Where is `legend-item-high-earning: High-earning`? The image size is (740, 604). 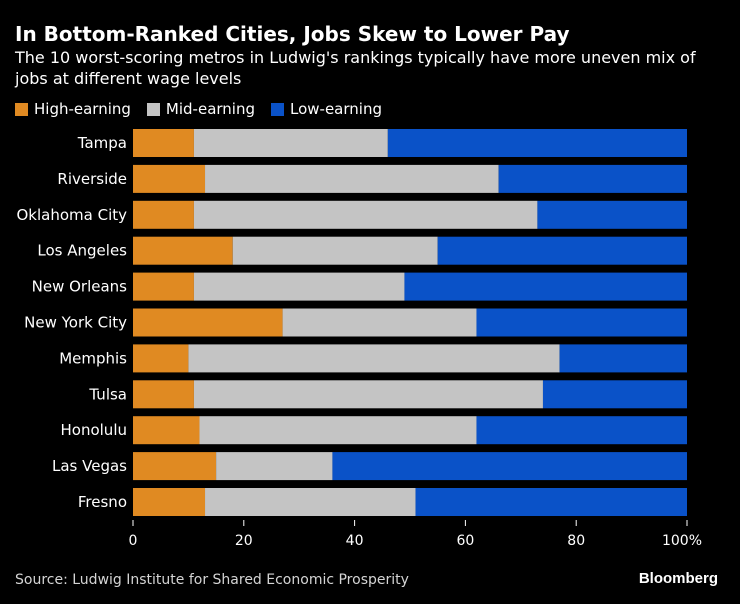
legend-item-high-earning: High-earning is located at coordinates (73, 109).